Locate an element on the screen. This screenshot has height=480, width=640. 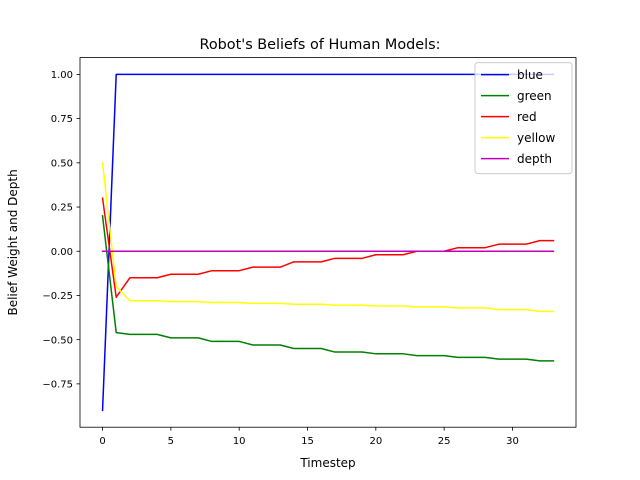
legend-label-yellow: yellow is located at coordinates (536, 138).